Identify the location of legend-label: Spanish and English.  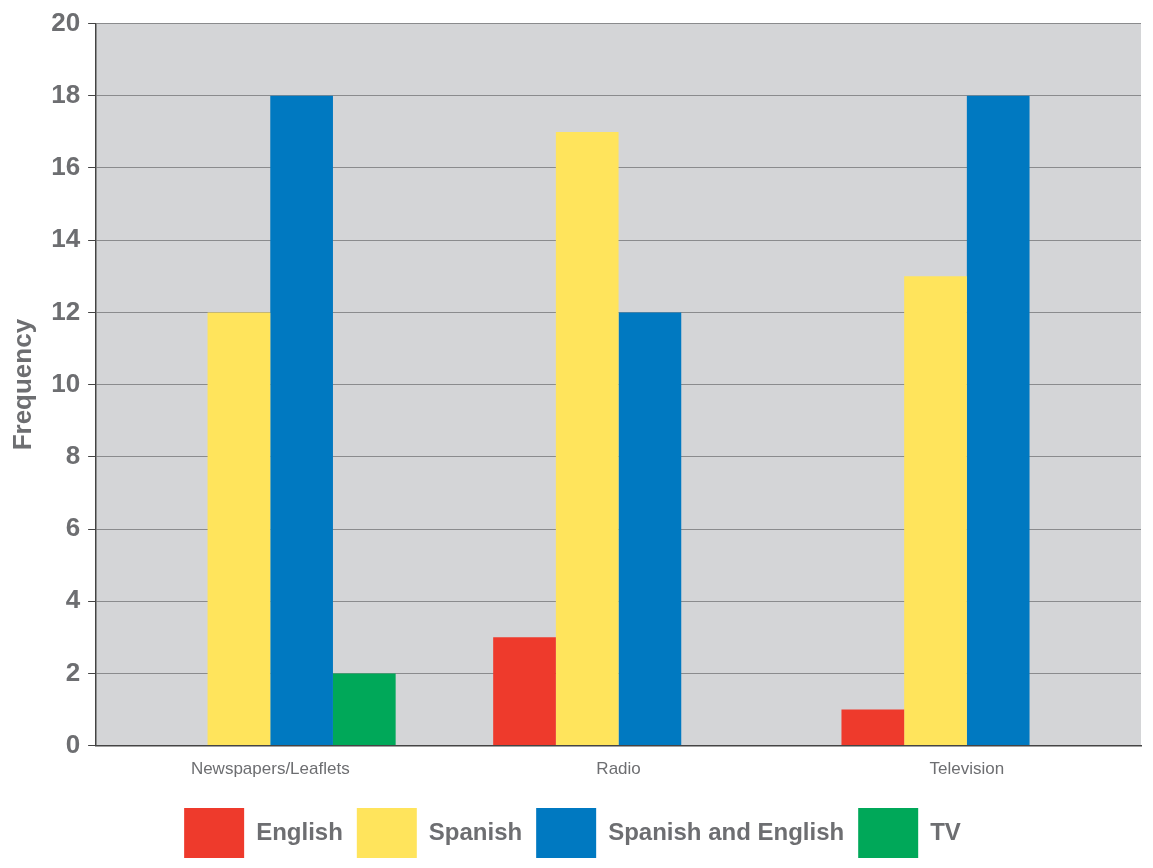
(726, 831).